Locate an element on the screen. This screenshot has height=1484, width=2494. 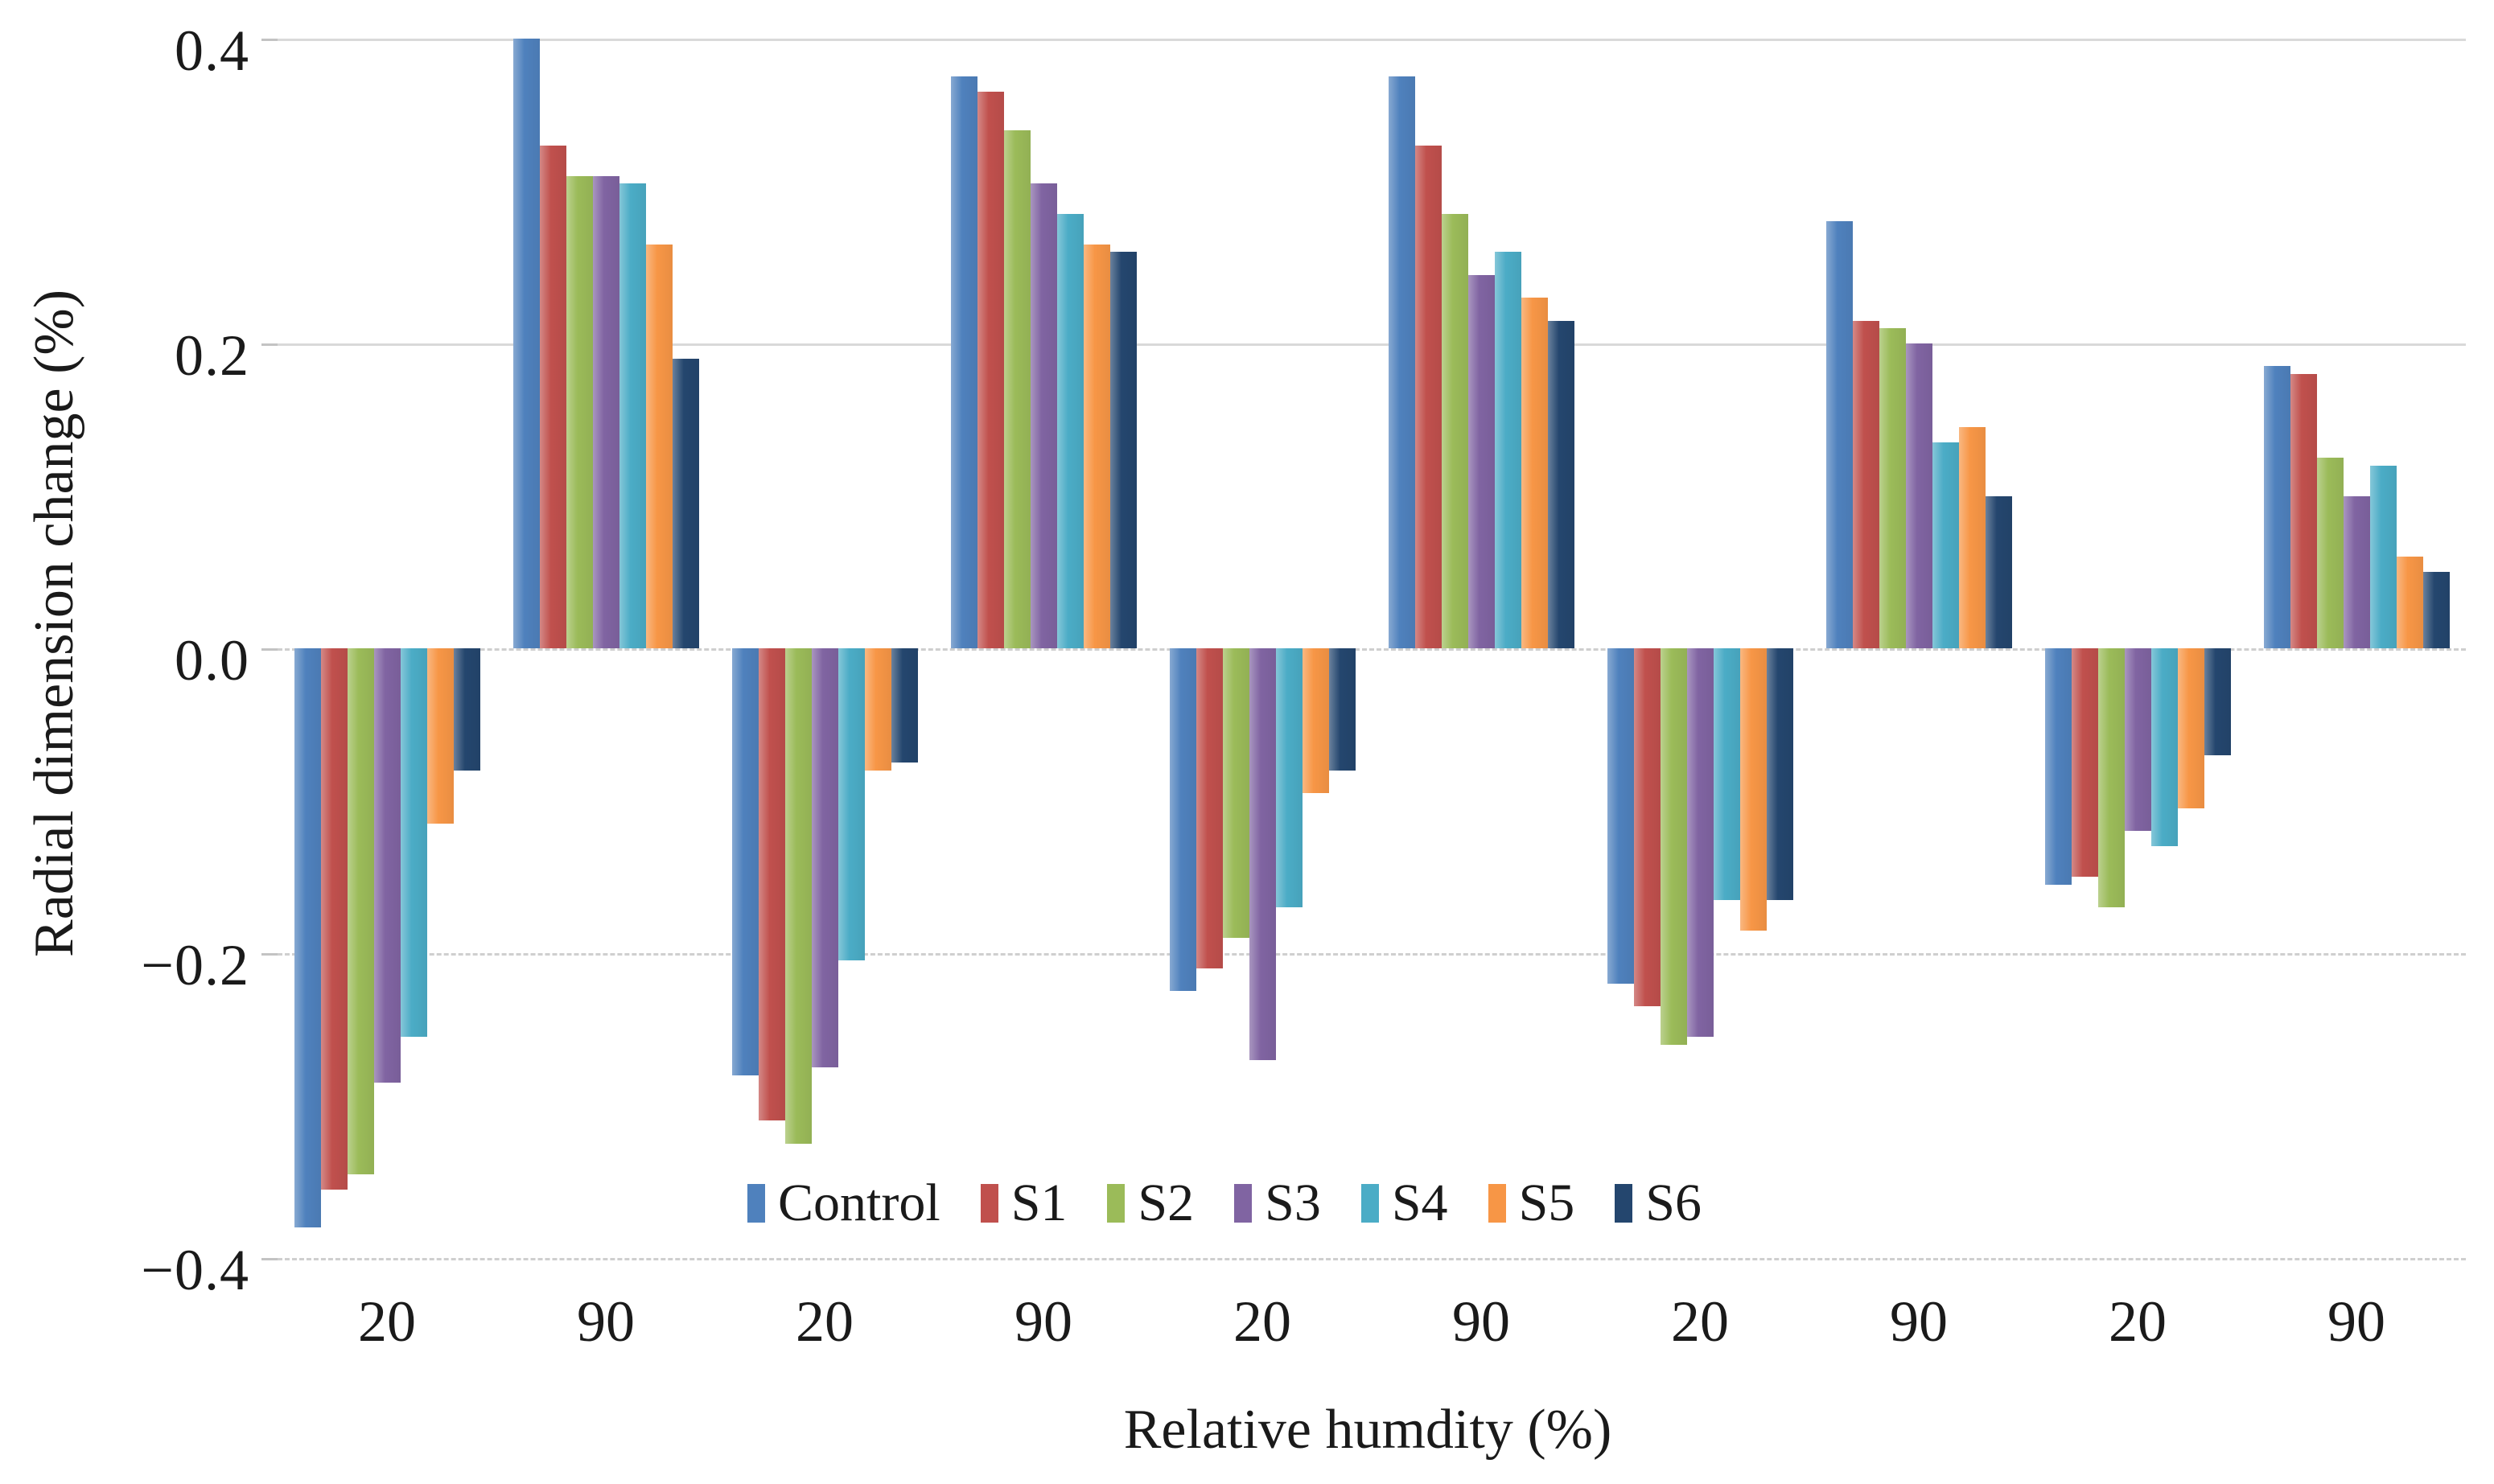
y-tick-label: 0.4 is located at coordinates (212, 51).